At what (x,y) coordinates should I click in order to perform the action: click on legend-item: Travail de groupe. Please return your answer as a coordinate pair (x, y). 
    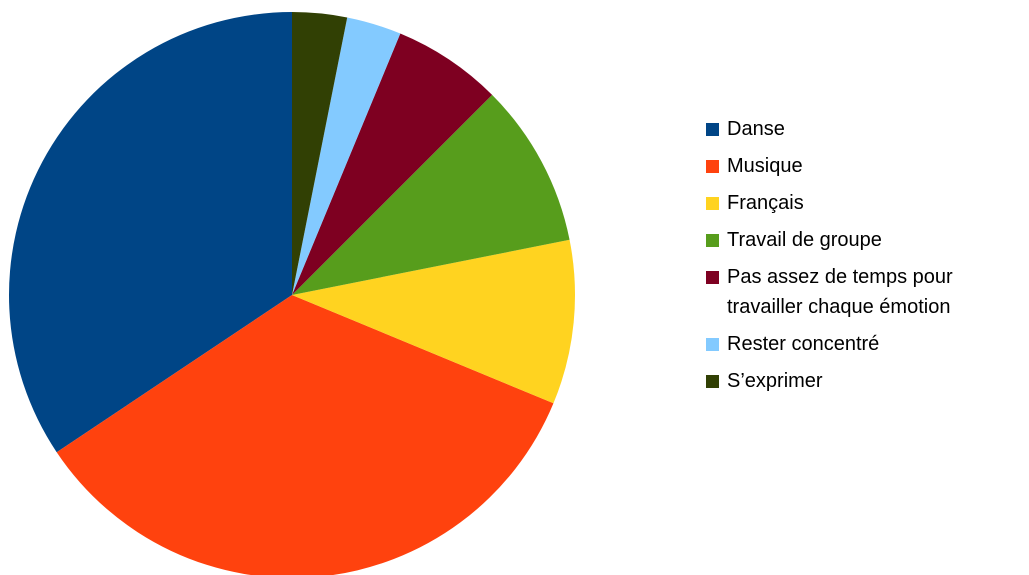
    Looking at the image, I should click on (866, 240).